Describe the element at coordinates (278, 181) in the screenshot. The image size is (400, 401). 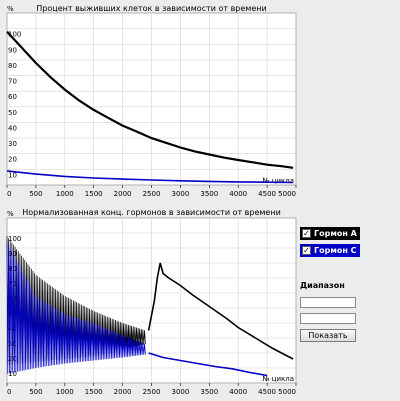
I see `top-x-axis-label: № цикла` at that location.